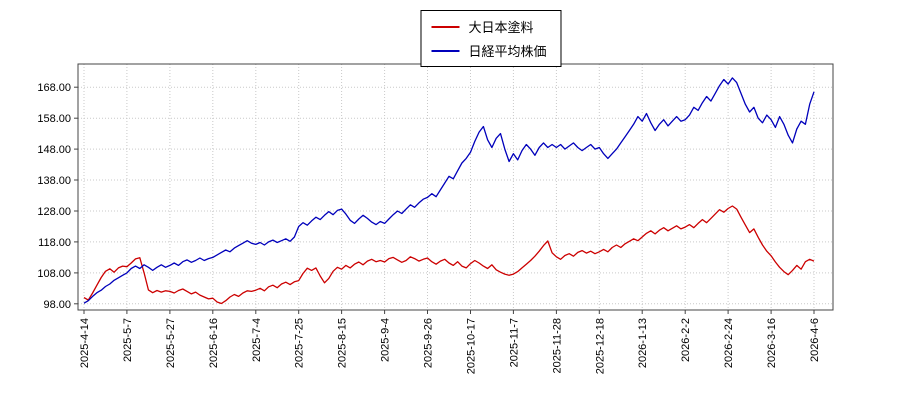 Image resolution: width=900 pixels, height=400 pixels. I want to click on y-tick-label: 138.00, so click(54, 181).